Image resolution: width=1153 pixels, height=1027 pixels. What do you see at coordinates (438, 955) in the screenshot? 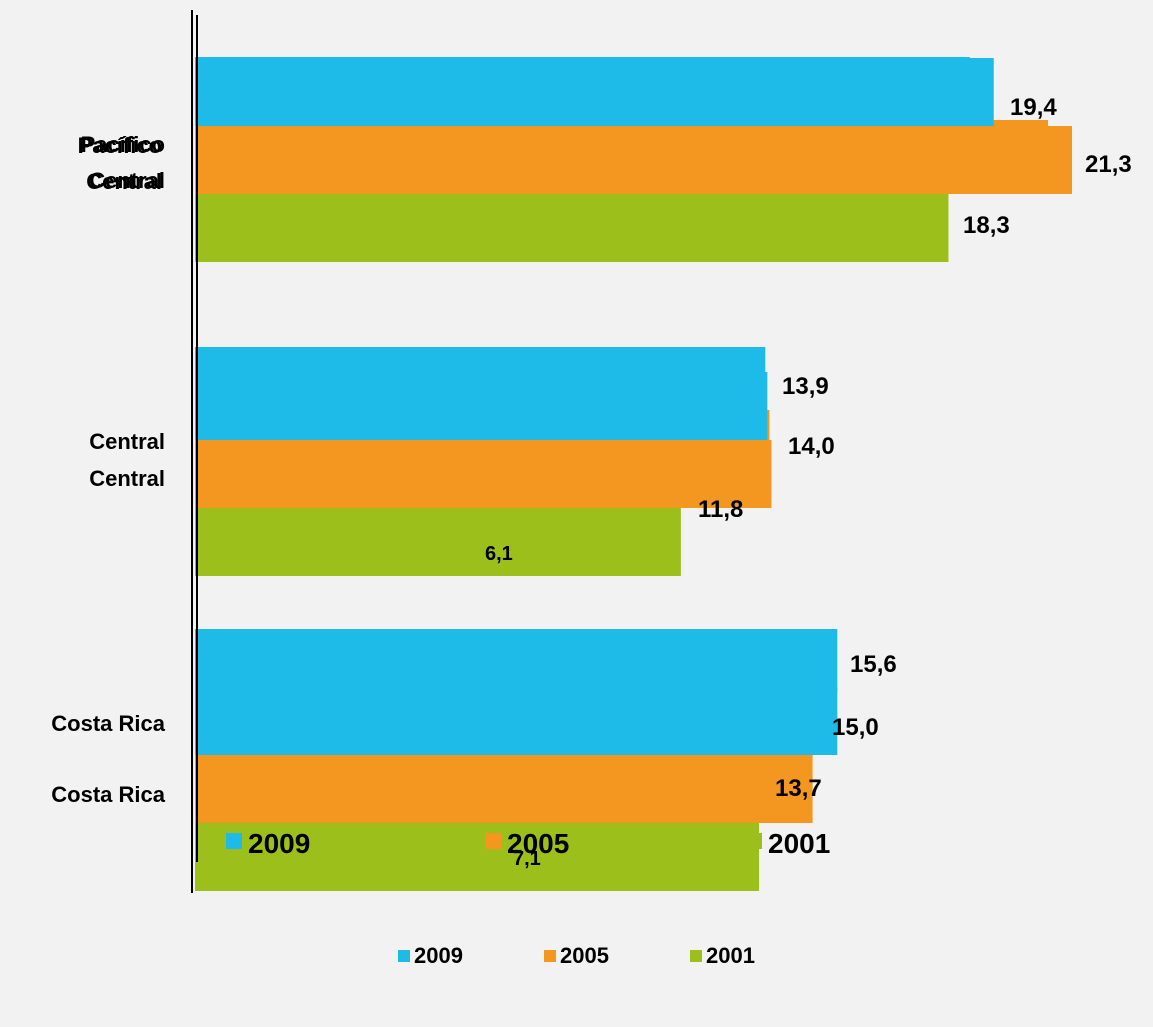
I see `legend-label-2009-bottom: 2009` at bounding box center [438, 955].